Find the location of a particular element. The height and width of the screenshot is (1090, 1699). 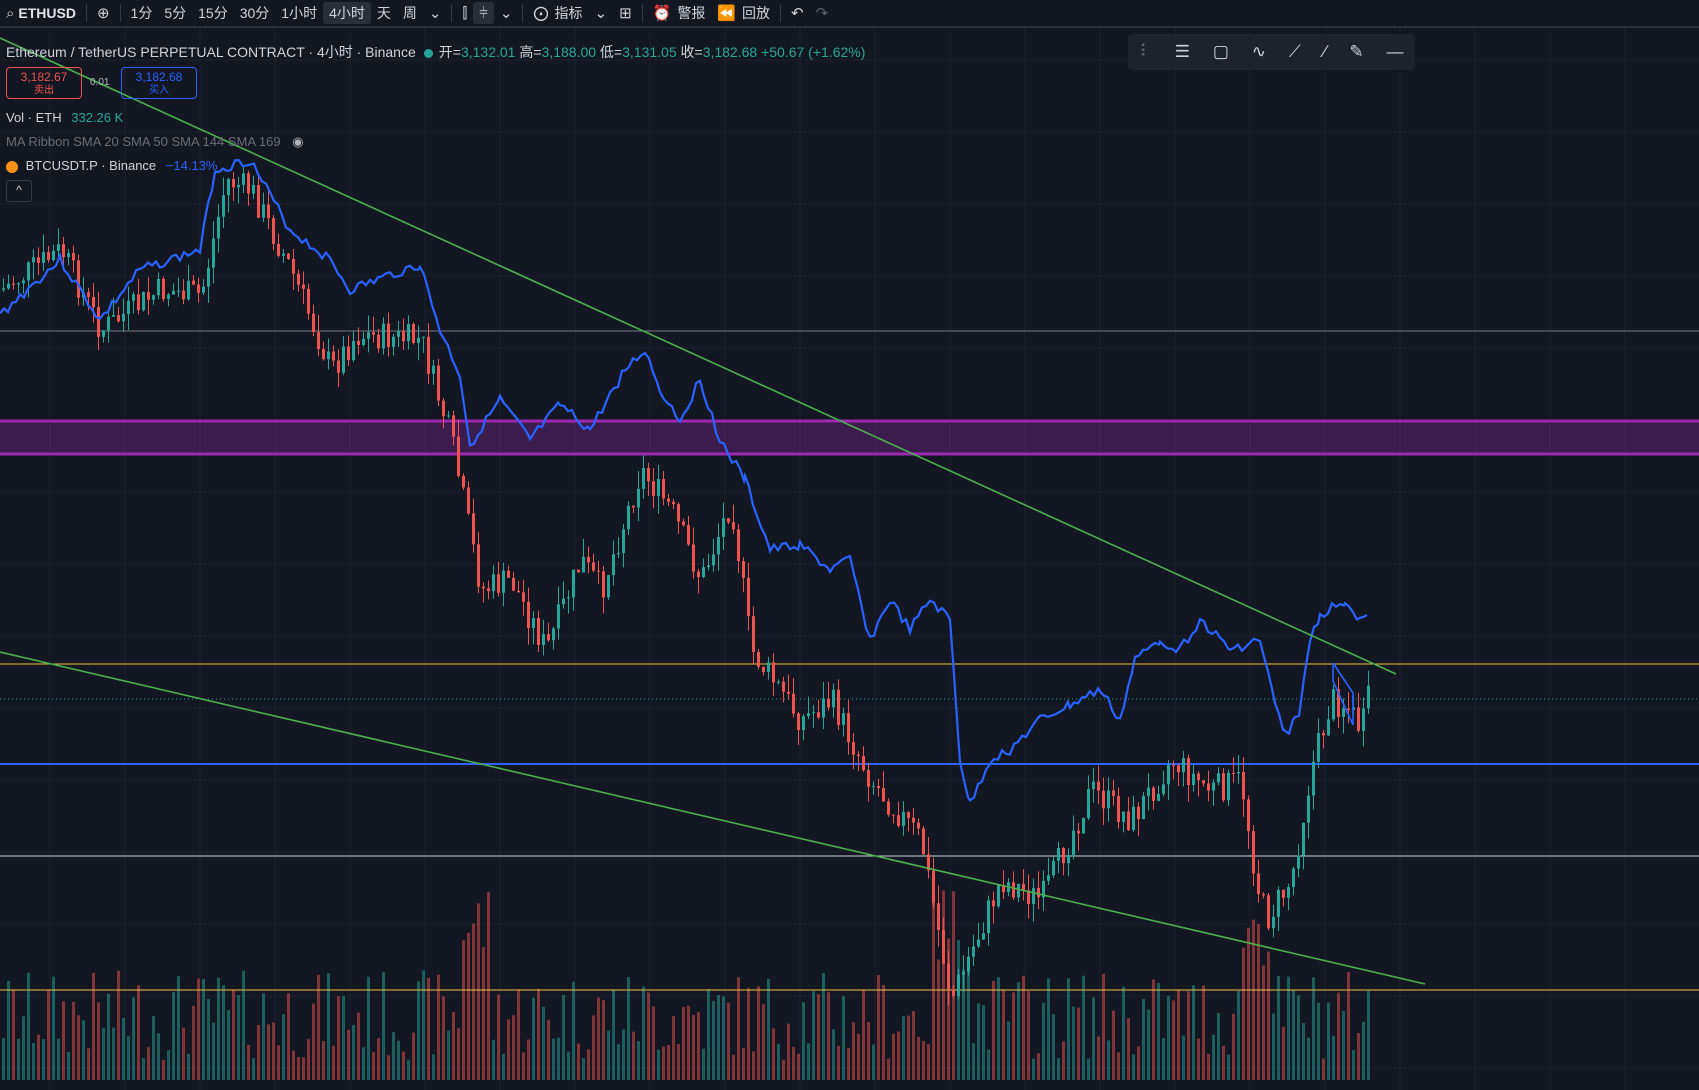

interval-1m: 1分 is located at coordinates (141, 13).